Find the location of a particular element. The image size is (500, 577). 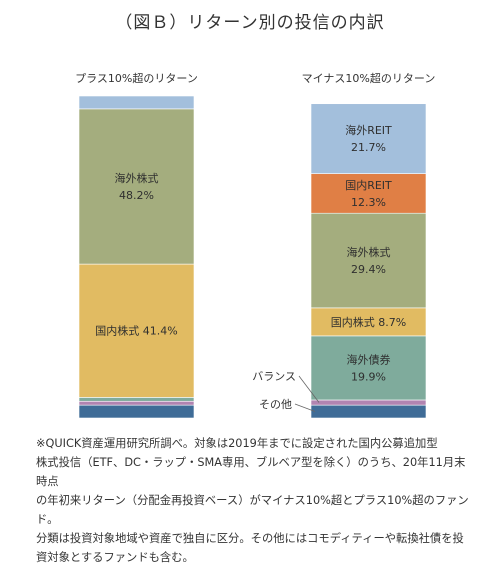

footnote-line: ※QUICK資産運用研究所調べ。対象は2019年までに設定された国内公募追加型 is located at coordinates (237, 443).